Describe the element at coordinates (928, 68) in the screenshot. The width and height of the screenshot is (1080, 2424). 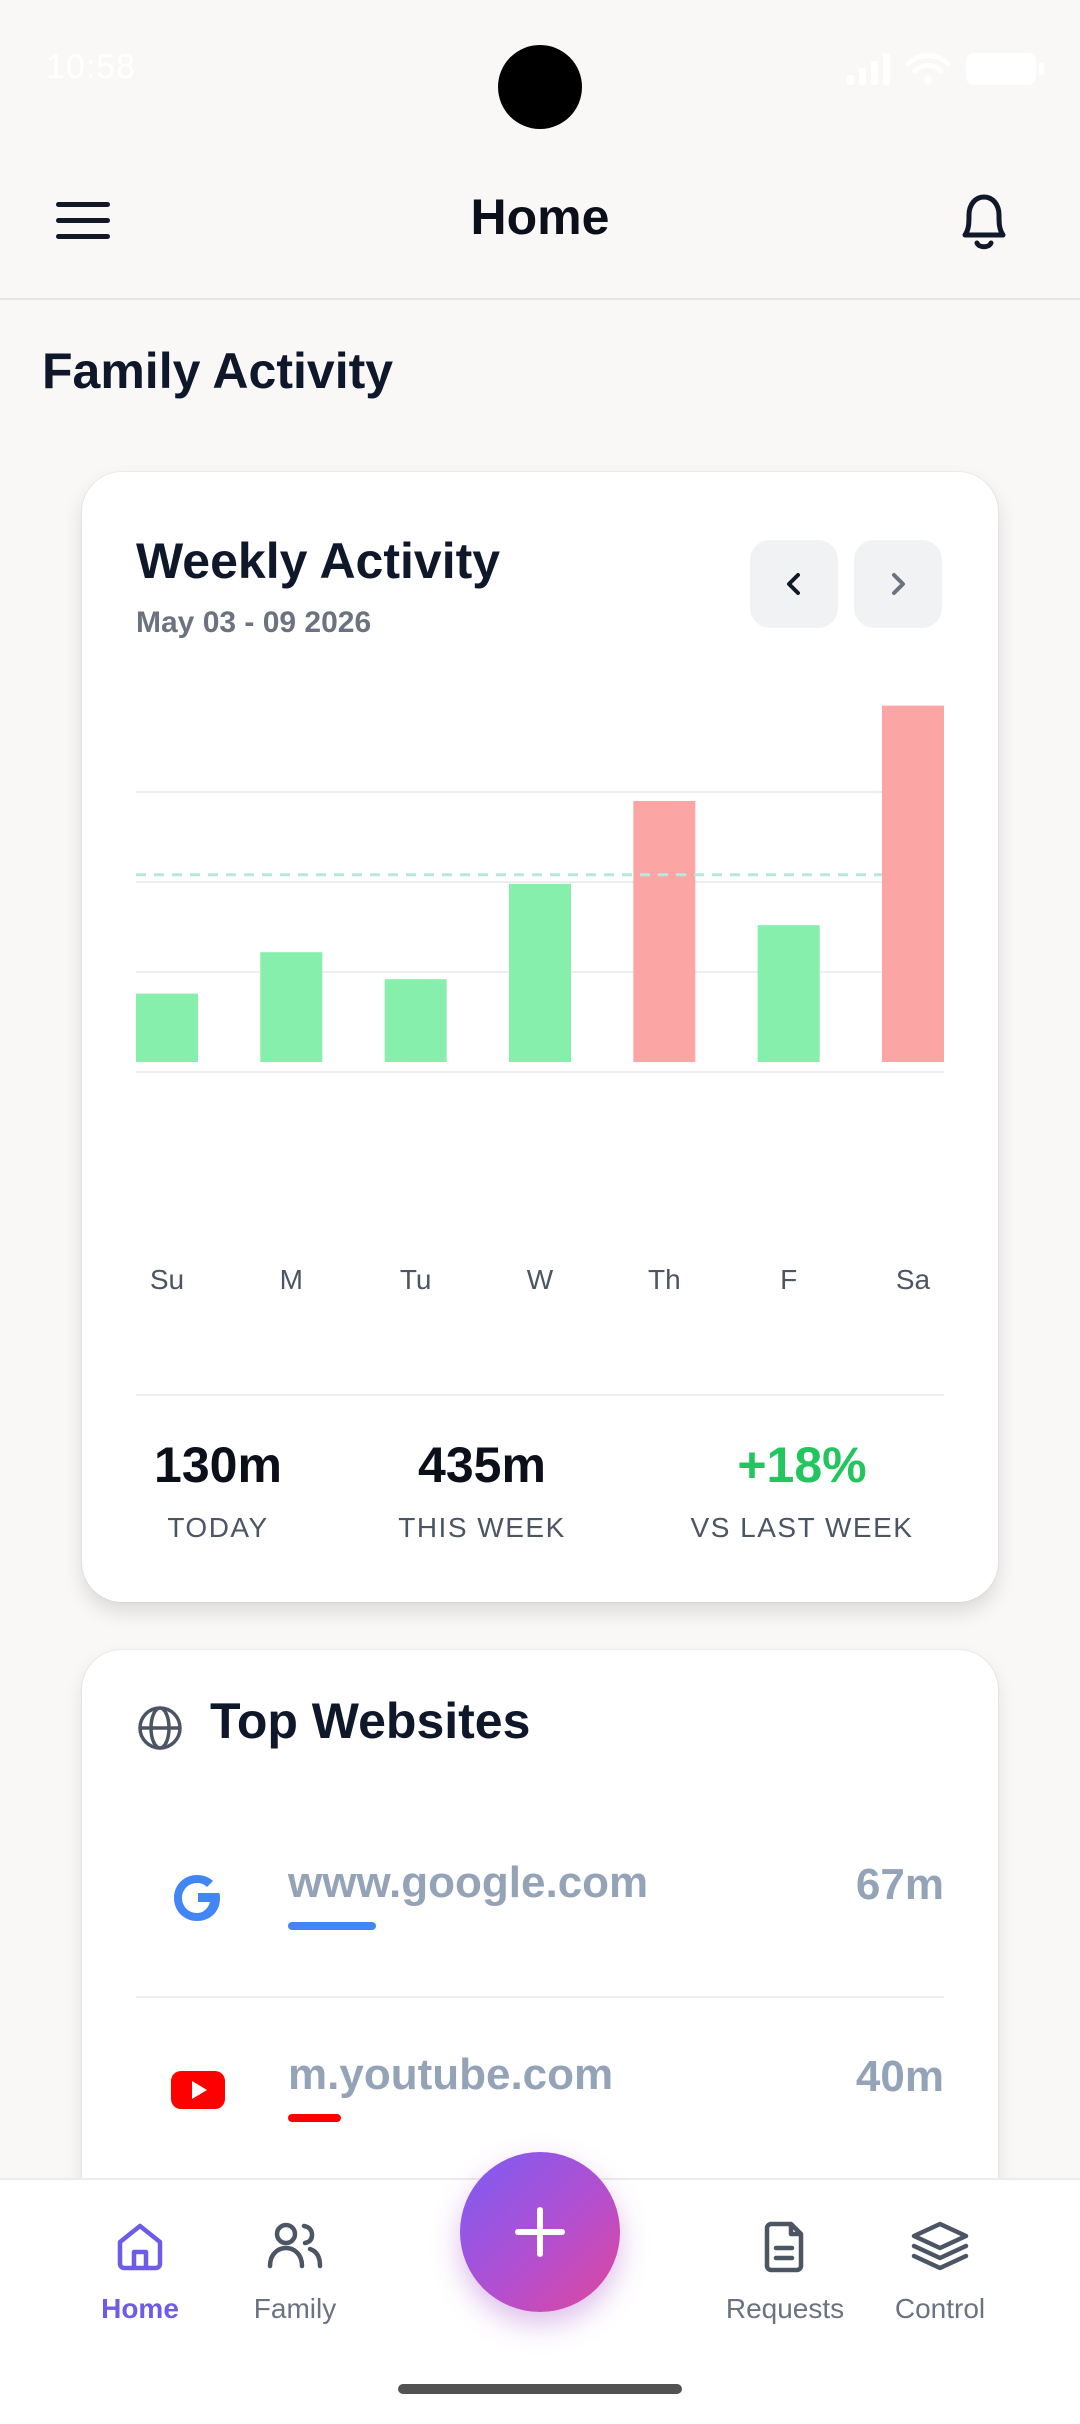
I see `wifi-icon` at that location.